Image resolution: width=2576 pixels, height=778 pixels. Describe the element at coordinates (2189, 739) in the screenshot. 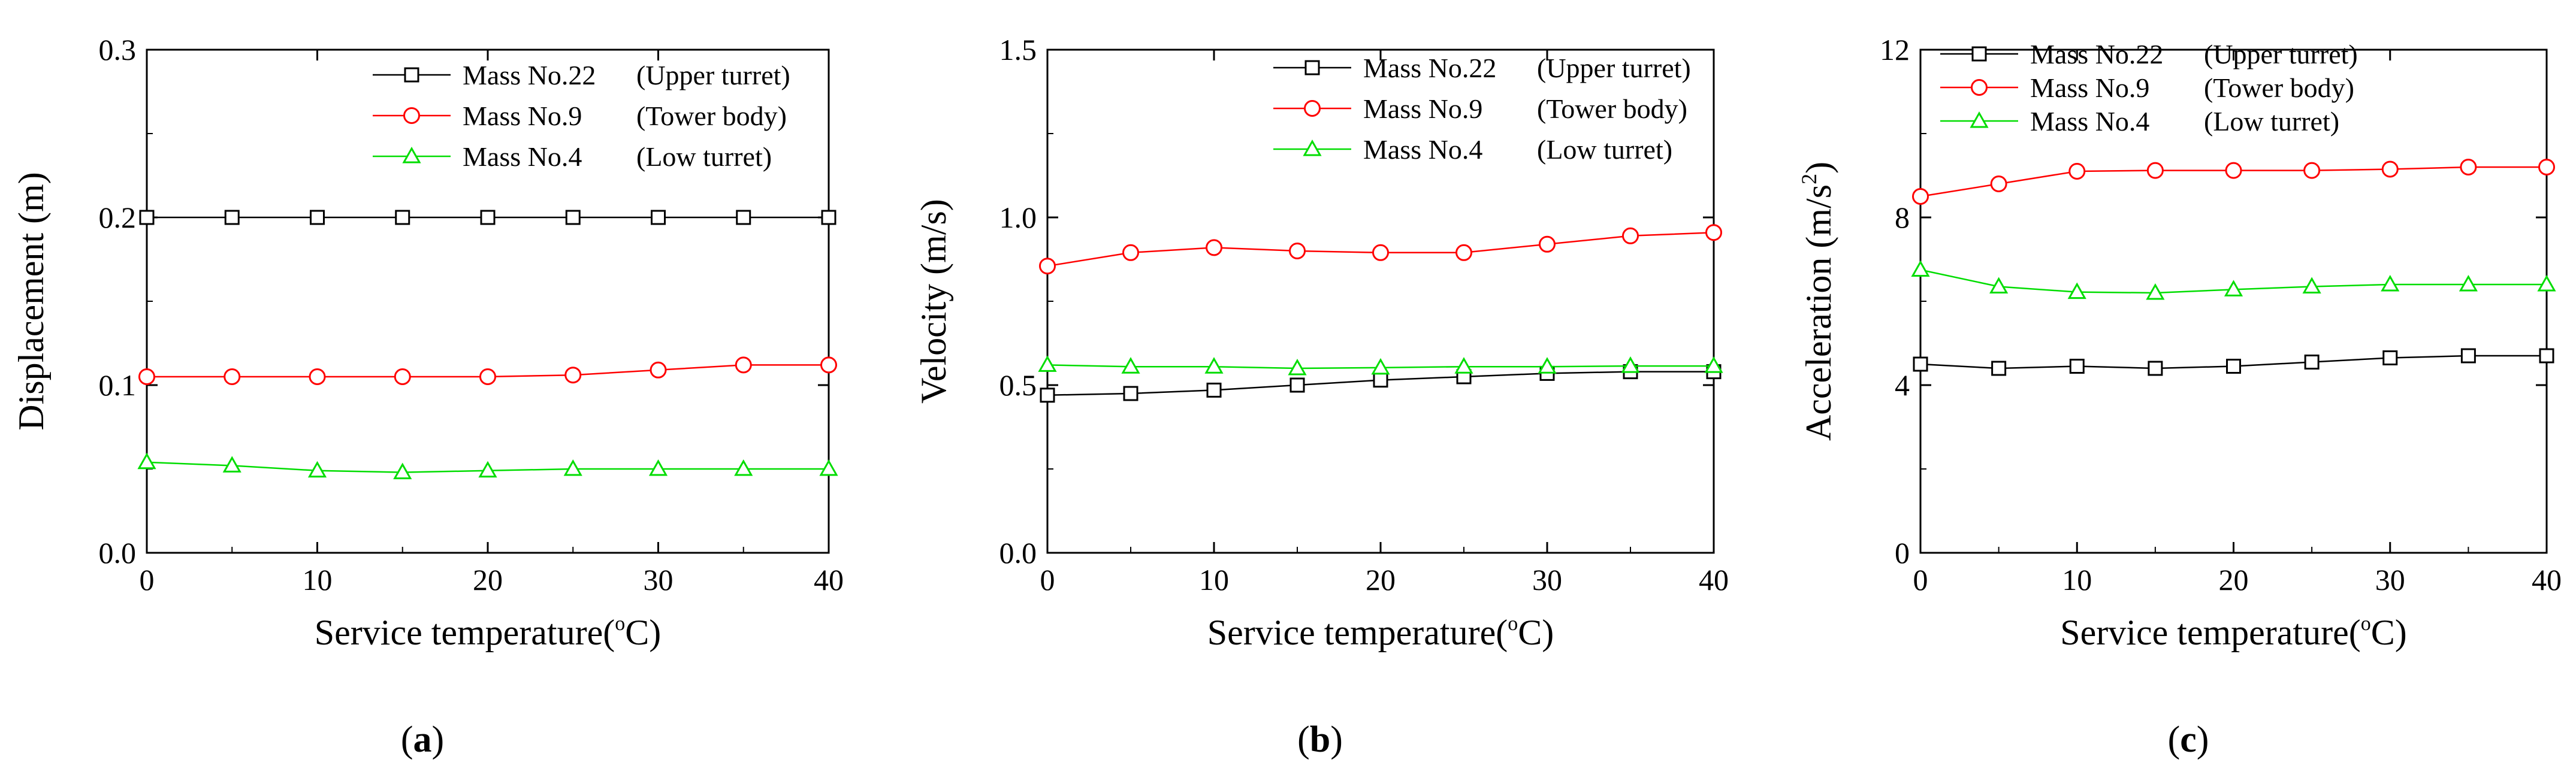

I see `panel-caption: (c)` at that location.